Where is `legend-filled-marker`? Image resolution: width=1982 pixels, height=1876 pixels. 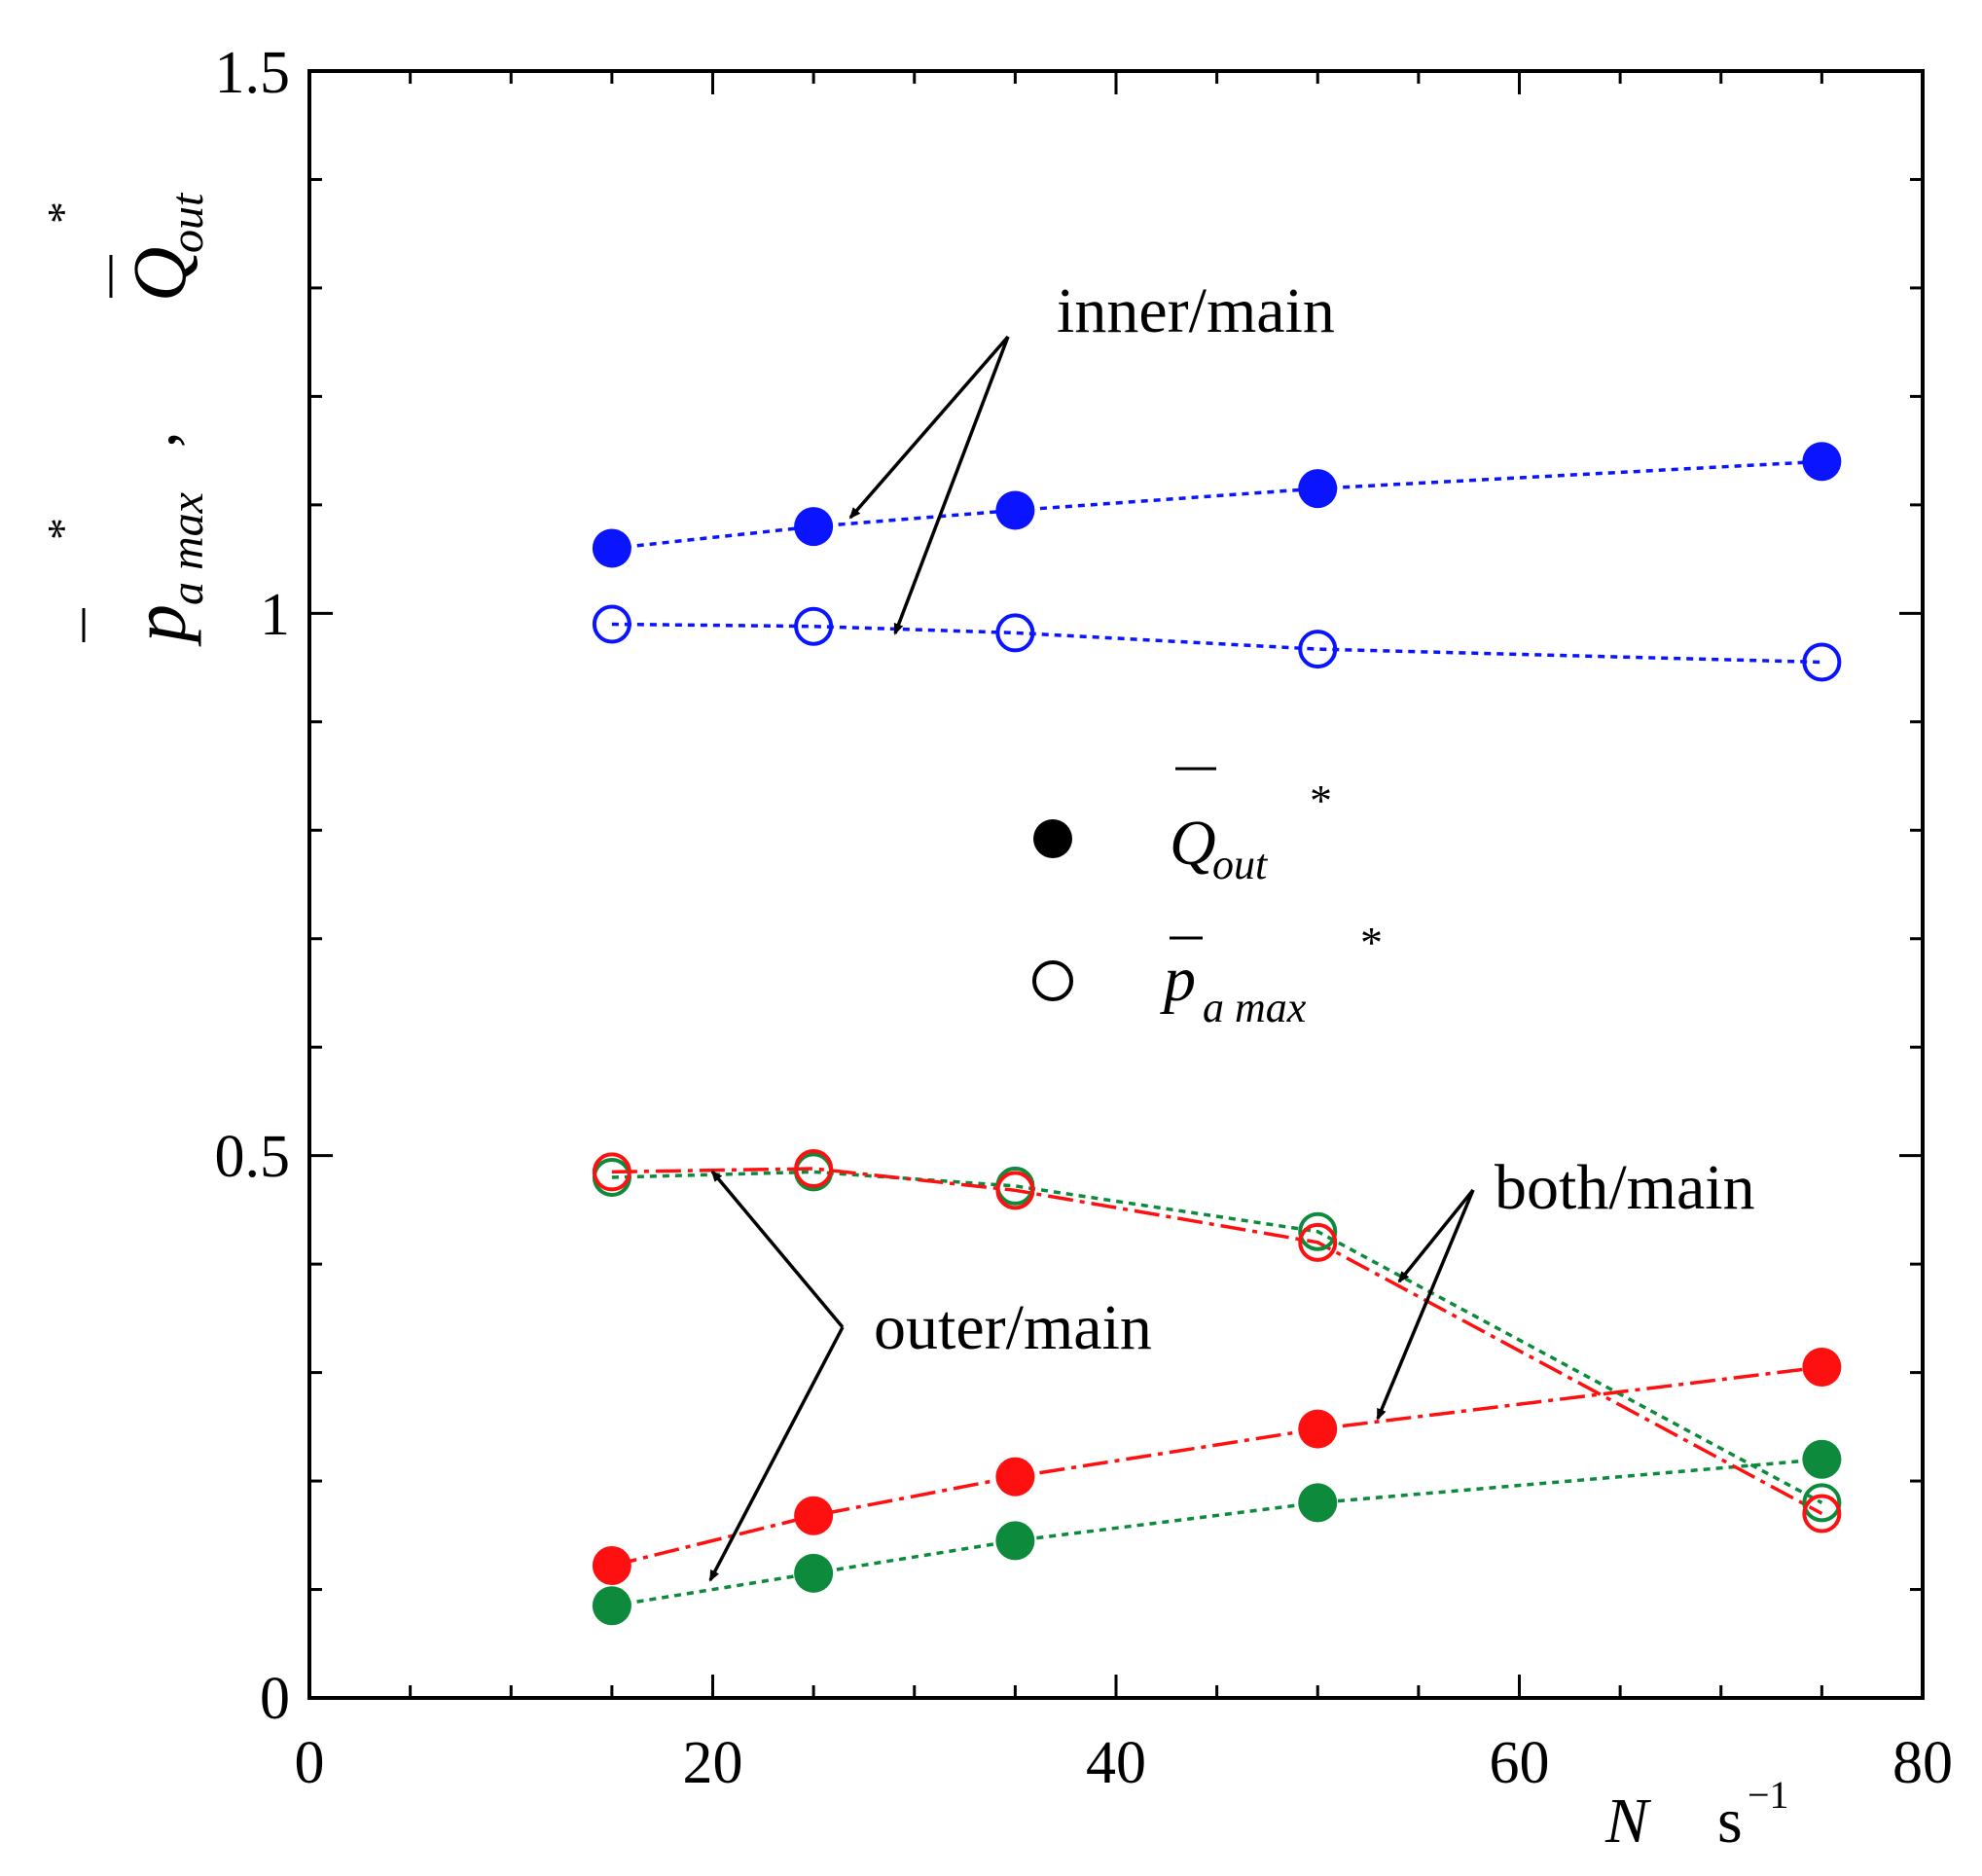
legend-filled-marker is located at coordinates (1052, 838).